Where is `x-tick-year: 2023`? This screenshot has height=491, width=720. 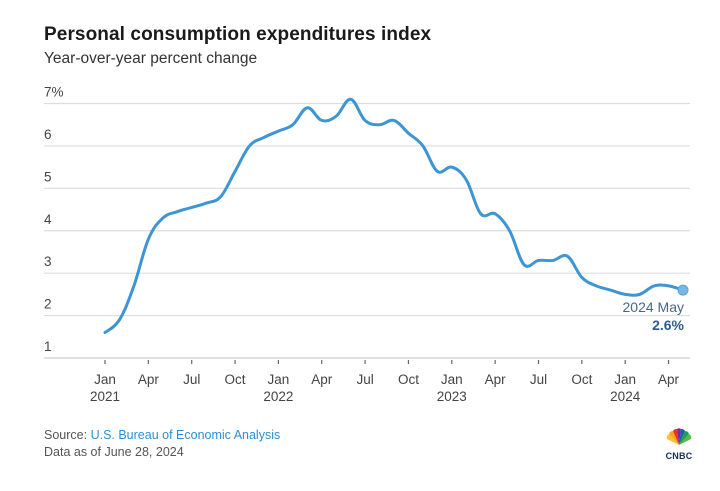 x-tick-year: 2023 is located at coordinates (452, 396).